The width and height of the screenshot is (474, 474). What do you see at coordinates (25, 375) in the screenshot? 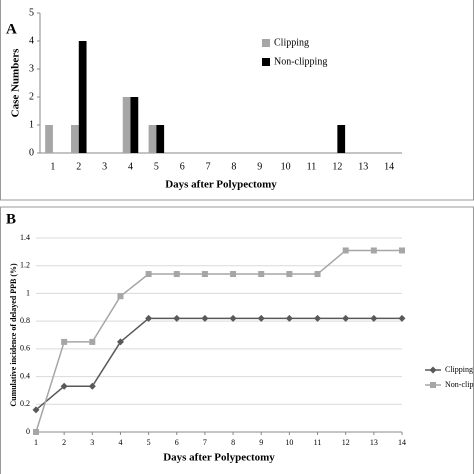
I see `y-tick-label: 0.4` at bounding box center [25, 375].